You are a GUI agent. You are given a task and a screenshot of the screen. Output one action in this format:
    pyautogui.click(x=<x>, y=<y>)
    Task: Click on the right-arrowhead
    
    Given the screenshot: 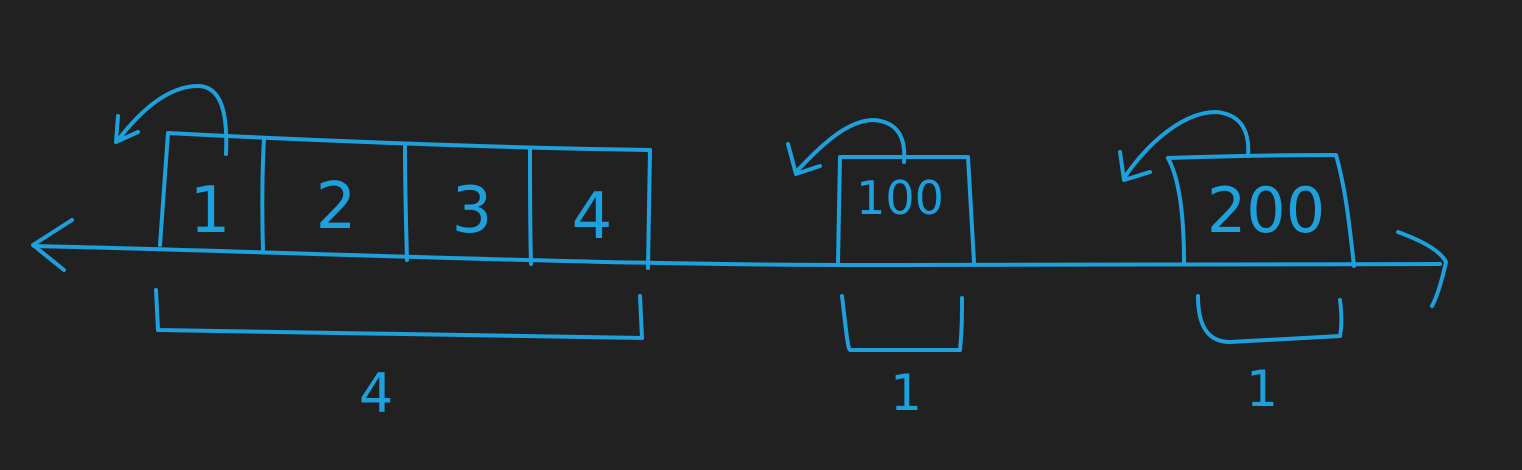 What is the action you would take?
    pyautogui.click(x=1422, y=269)
    